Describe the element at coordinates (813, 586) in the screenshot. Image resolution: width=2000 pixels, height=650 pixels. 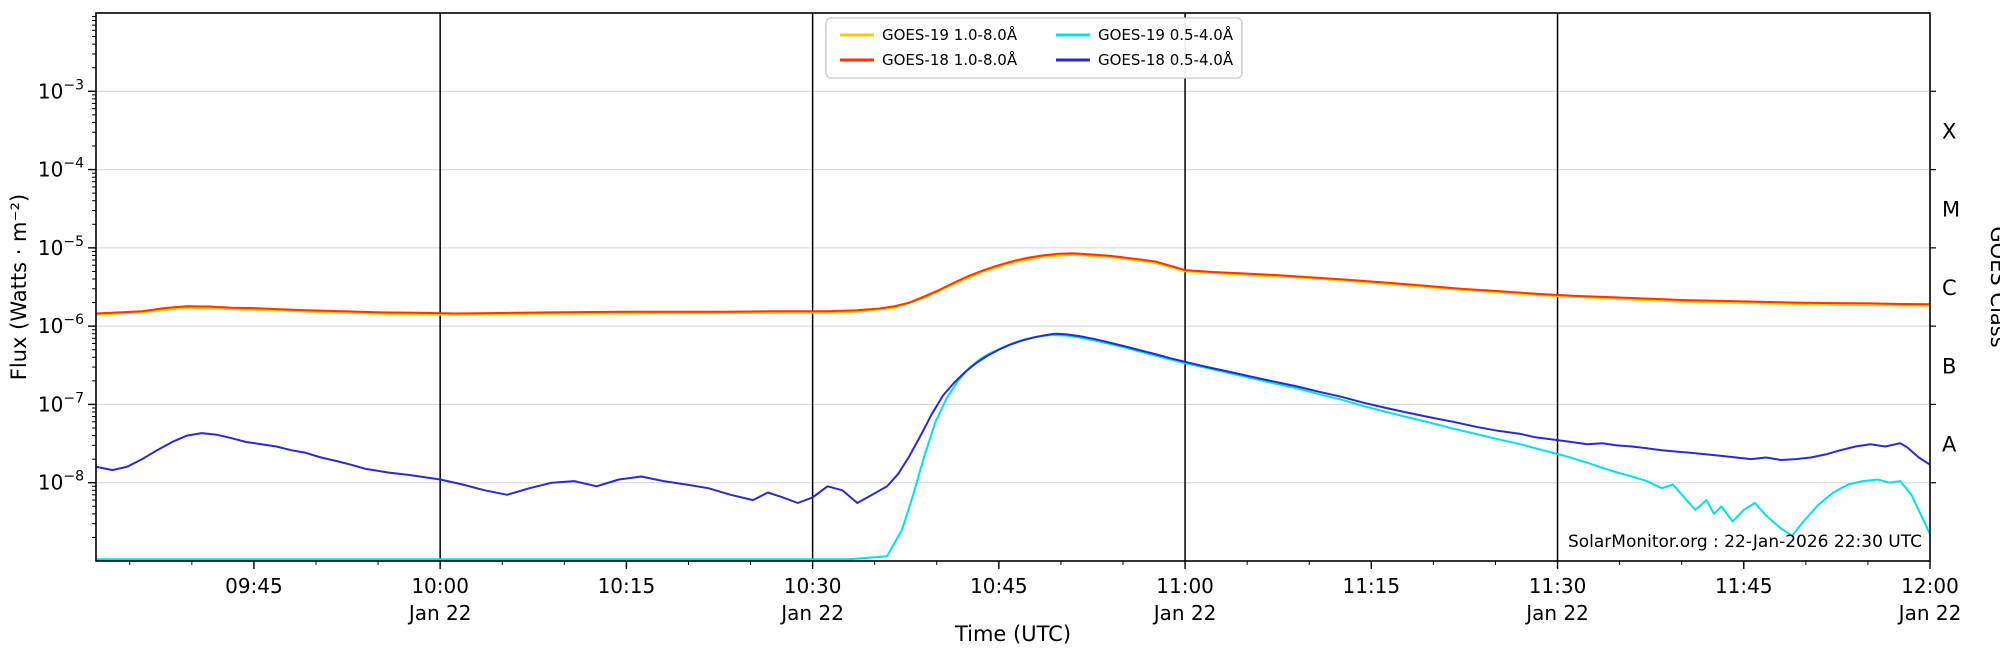
I see `x-tick-label: 10:30` at that location.